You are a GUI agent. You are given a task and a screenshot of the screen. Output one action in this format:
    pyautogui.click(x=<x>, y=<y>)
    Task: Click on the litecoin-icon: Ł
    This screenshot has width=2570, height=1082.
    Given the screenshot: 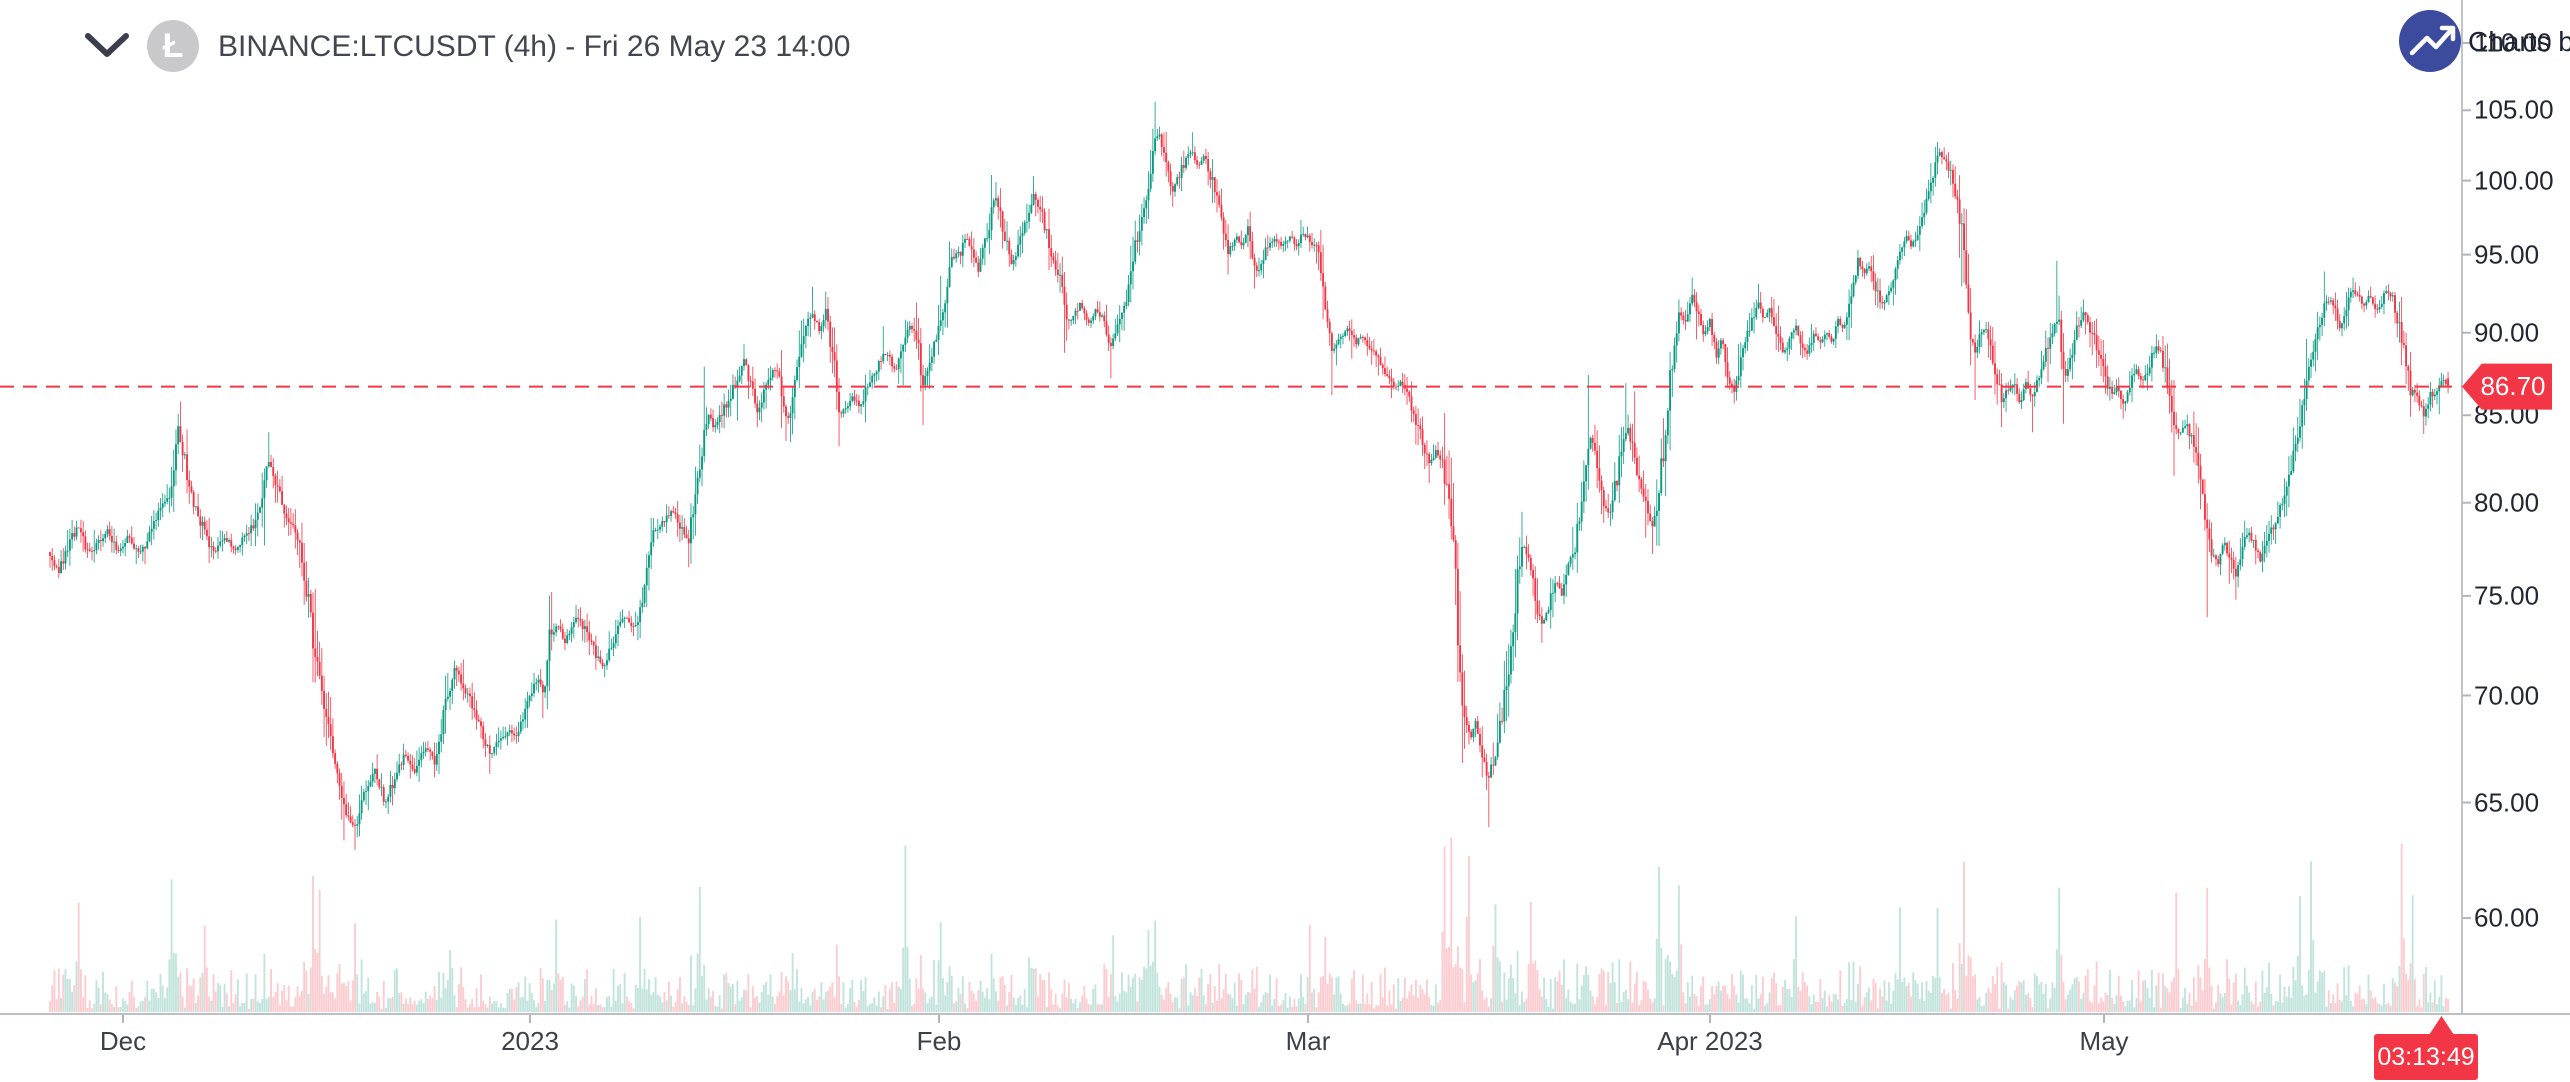 What is the action you would take?
    pyautogui.click(x=173, y=46)
    